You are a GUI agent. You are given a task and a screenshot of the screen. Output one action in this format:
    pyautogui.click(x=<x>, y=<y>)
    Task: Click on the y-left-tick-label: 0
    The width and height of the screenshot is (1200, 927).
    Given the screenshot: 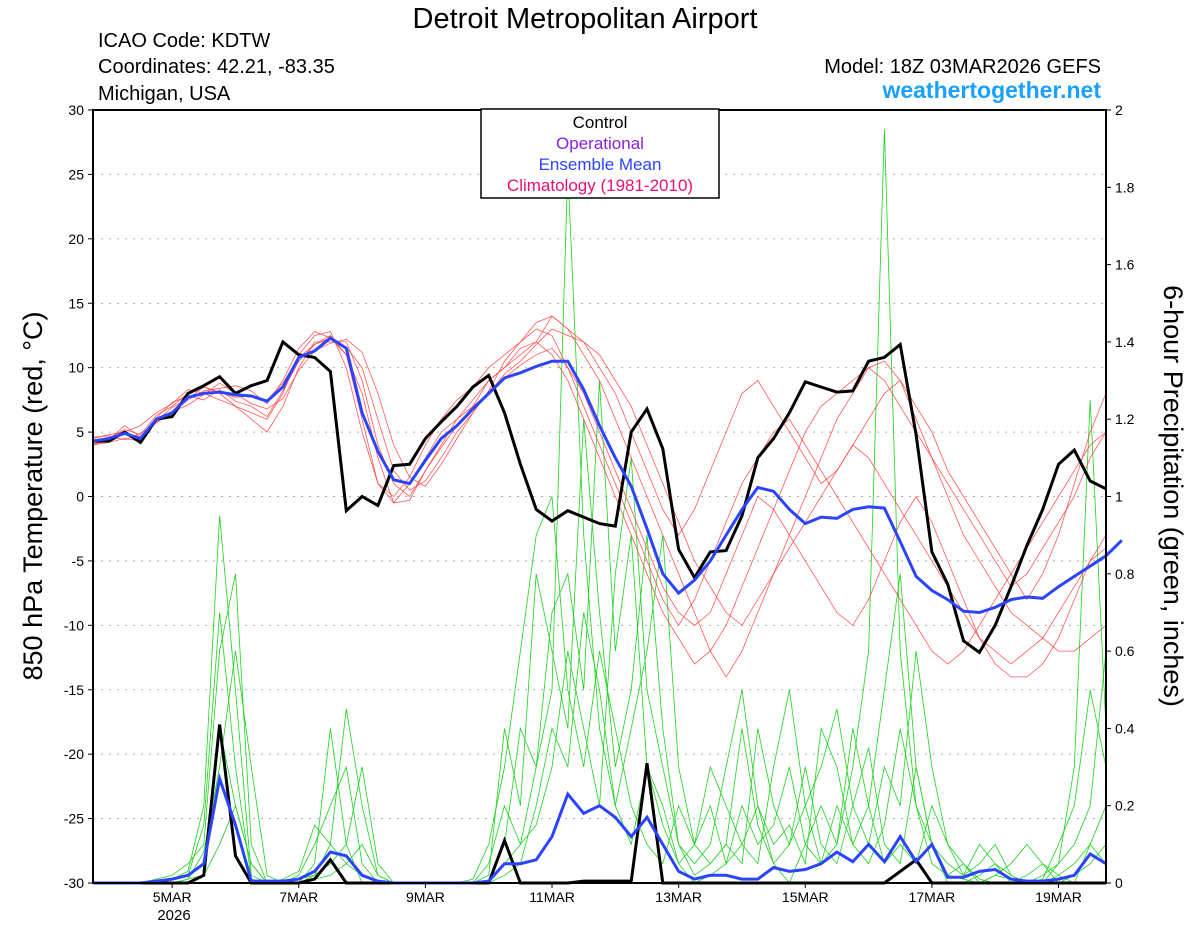 What is the action you would take?
    pyautogui.click(x=80, y=497)
    